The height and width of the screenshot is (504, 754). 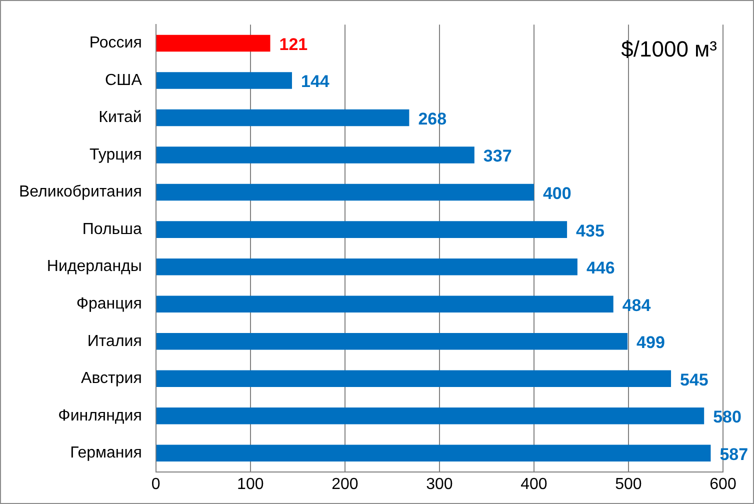 I want to click on y-tick-label: Китай, so click(x=120, y=117).